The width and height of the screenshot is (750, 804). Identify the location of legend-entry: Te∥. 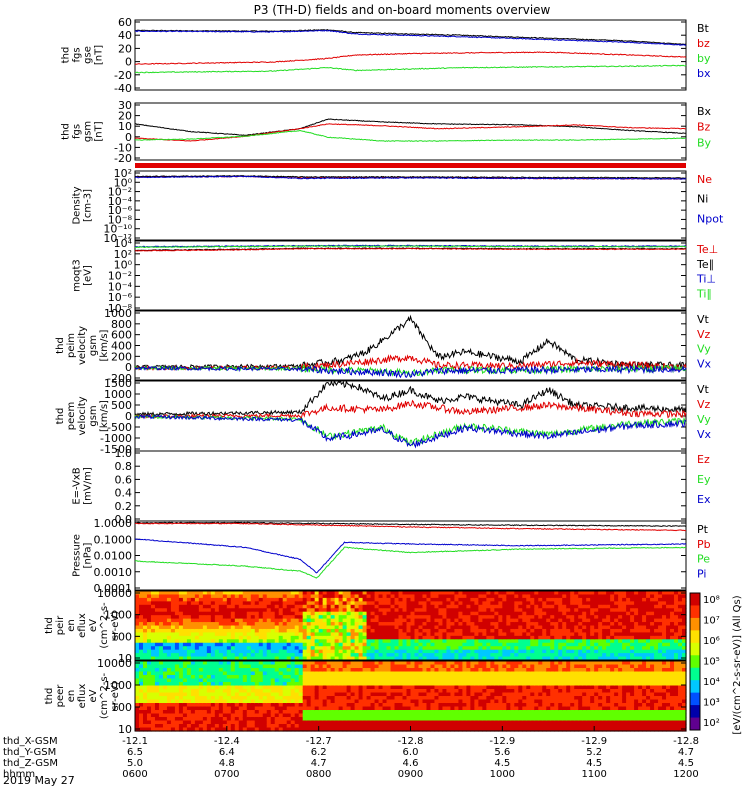
(705, 264).